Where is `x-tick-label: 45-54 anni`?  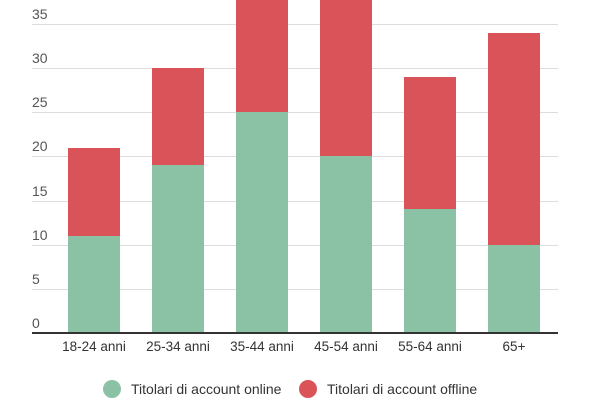
x-tick-label: 45-54 anni is located at coordinates (346, 346).